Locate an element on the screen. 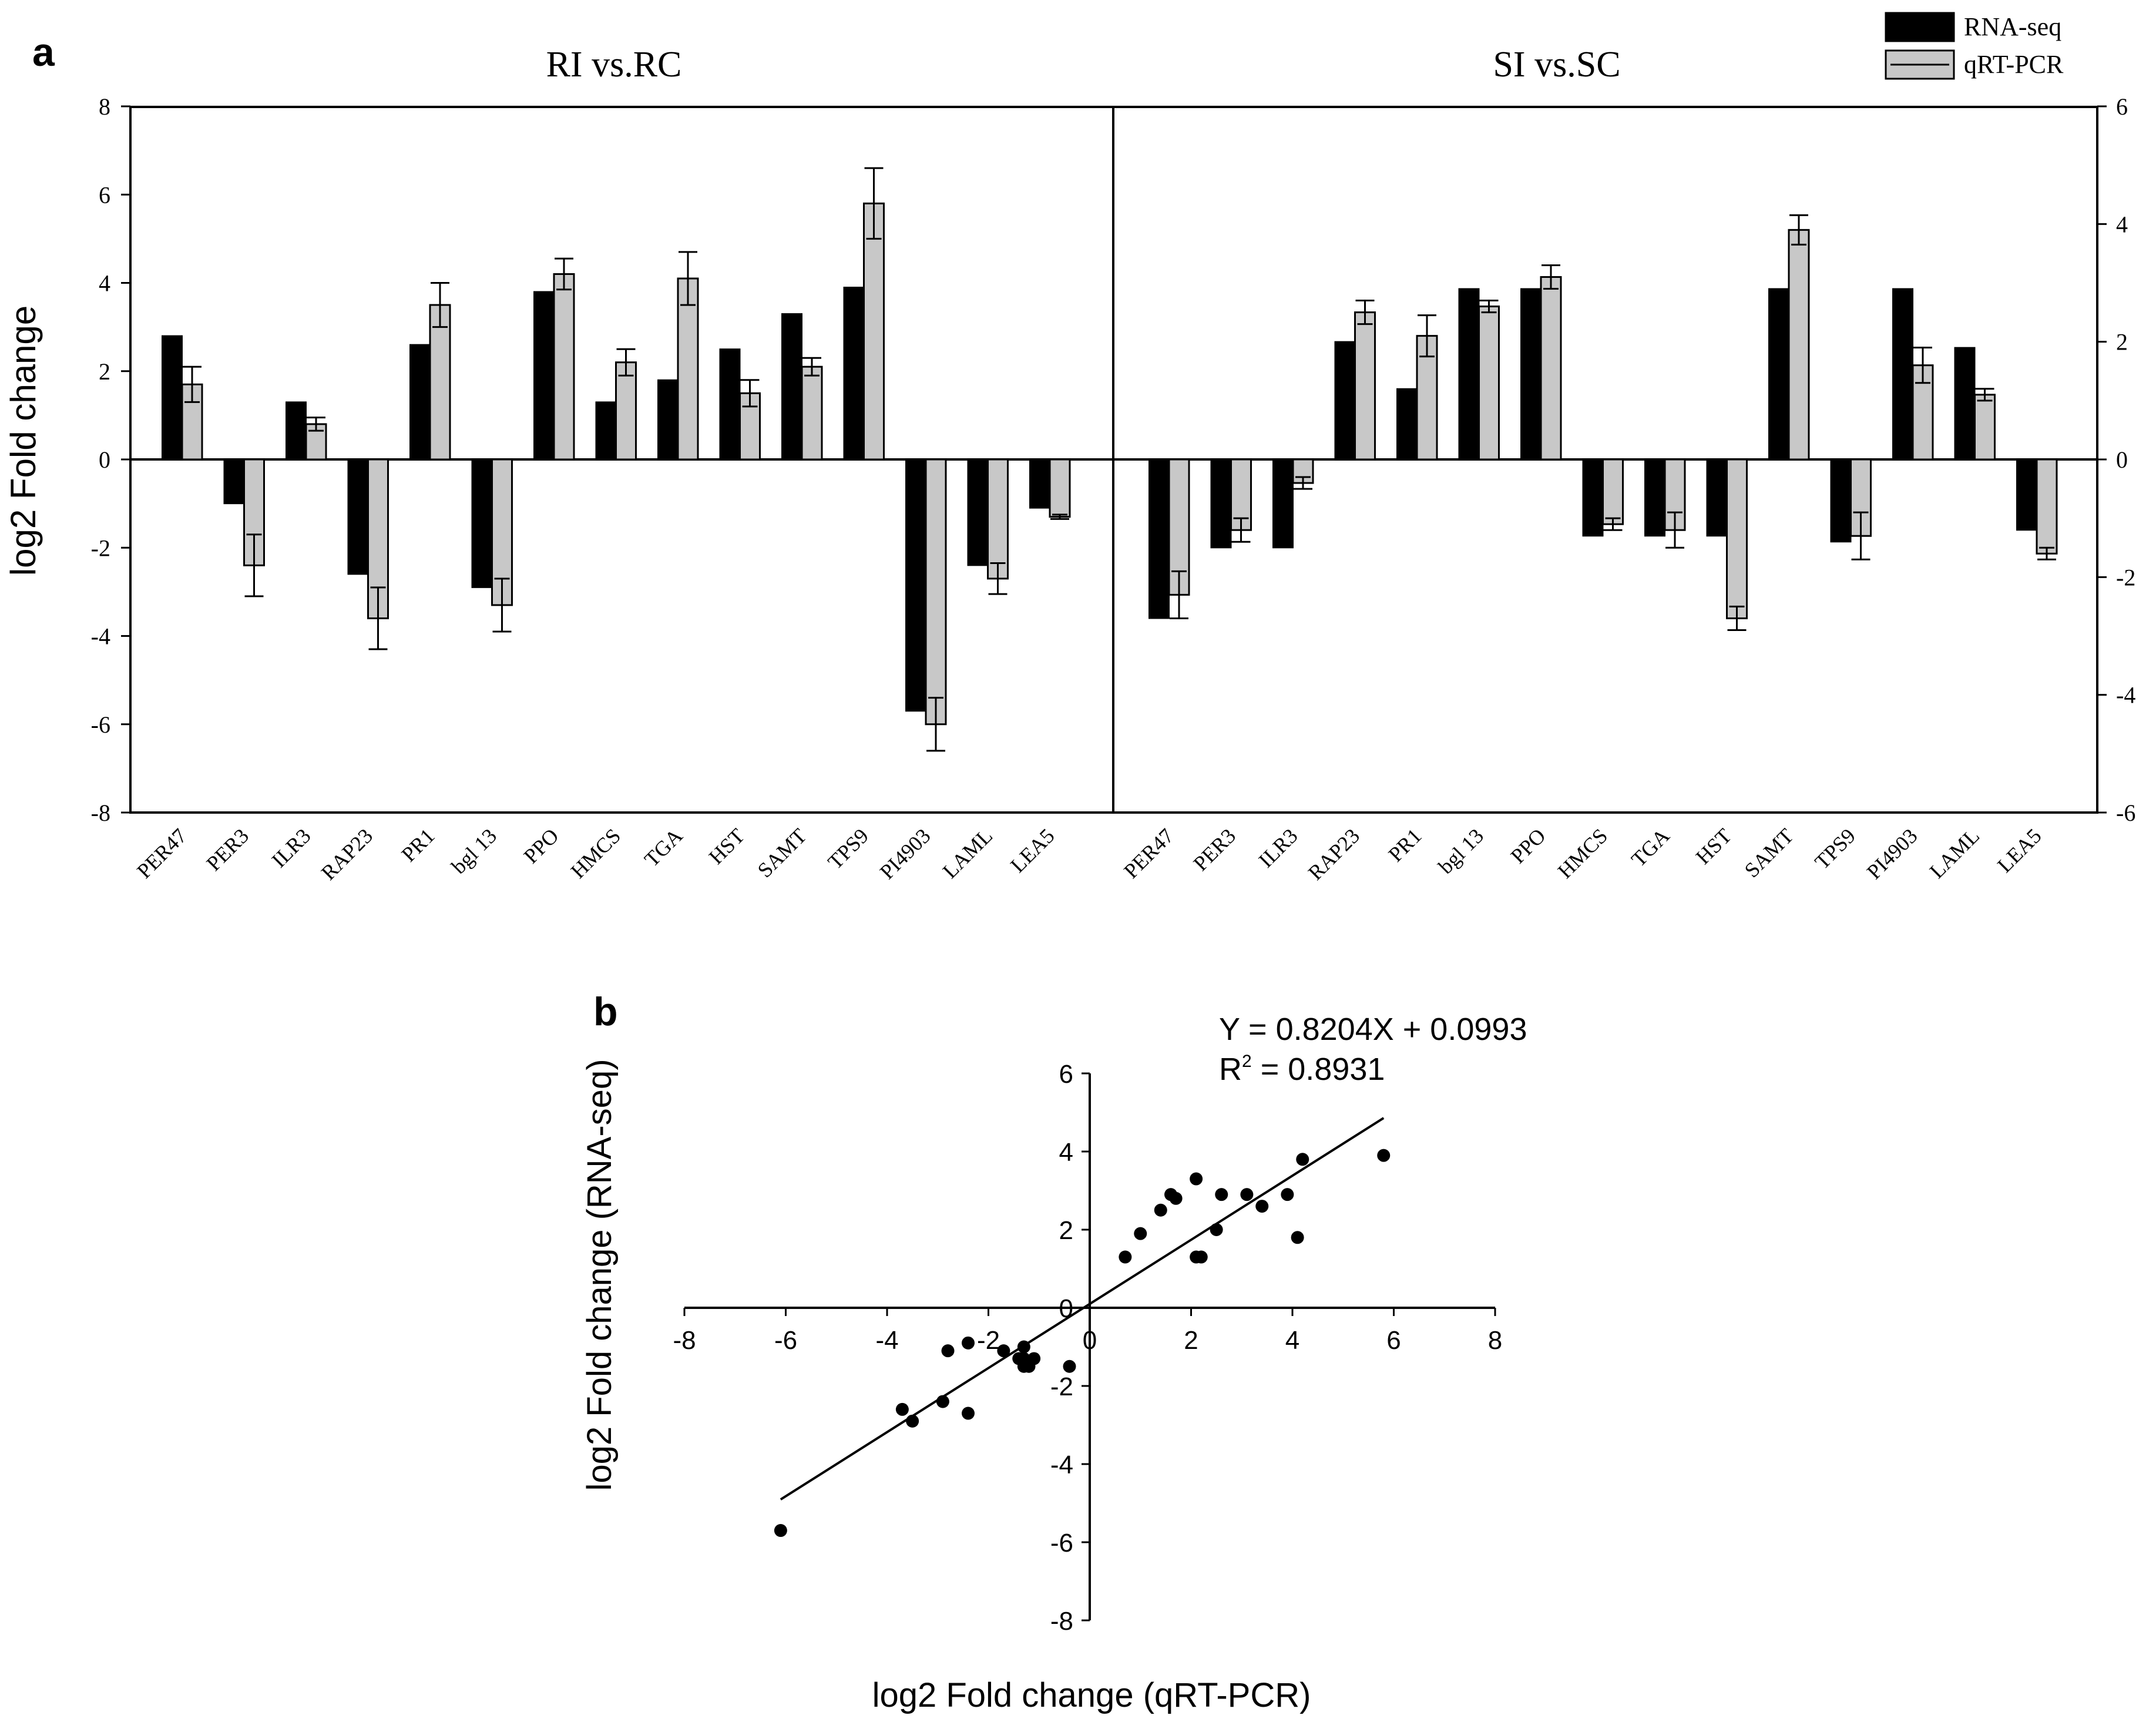 Image resolution: width=2156 pixels, height=1722 pixels. left-y-ticks: -8 -6 -4 -2 0 2 4 6 8 is located at coordinates (110, 459).